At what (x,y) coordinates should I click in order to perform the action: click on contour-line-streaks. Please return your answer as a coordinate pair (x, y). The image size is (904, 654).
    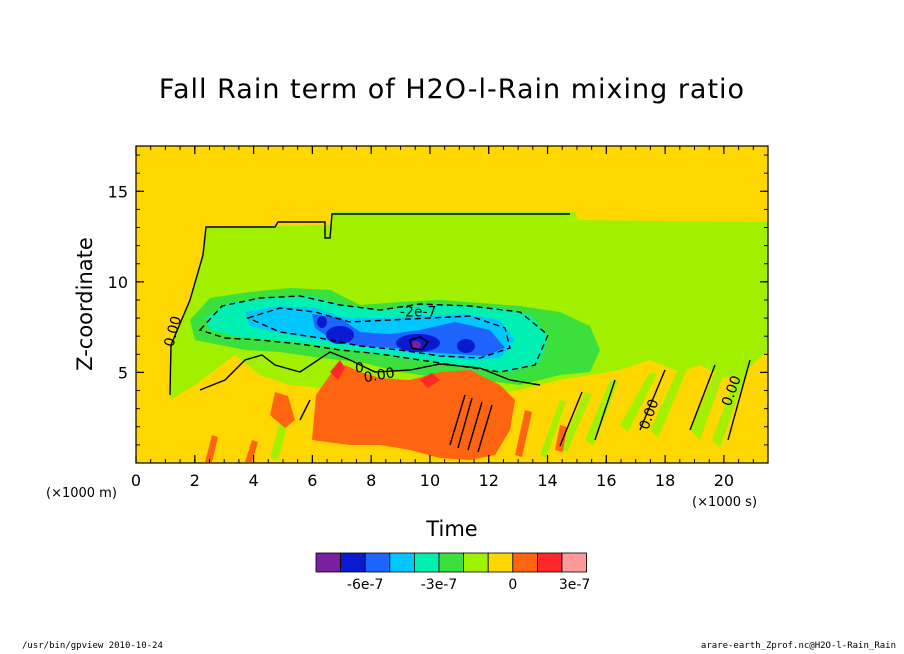
    Looking at the image, I should click on (525, 406).